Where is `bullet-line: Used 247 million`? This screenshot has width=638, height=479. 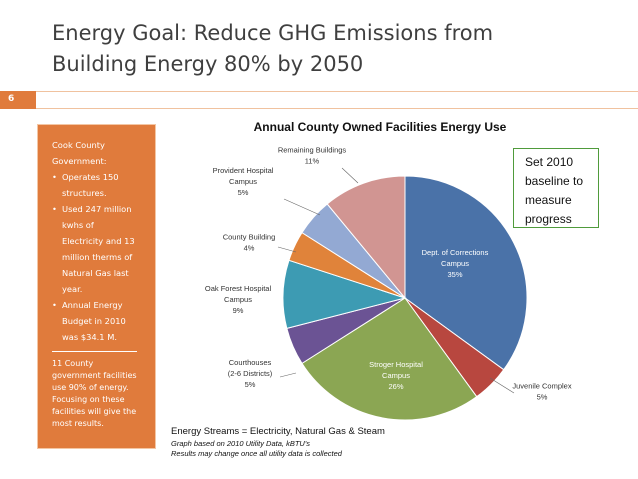
bullet-line: Used 247 million is located at coordinates (97, 209).